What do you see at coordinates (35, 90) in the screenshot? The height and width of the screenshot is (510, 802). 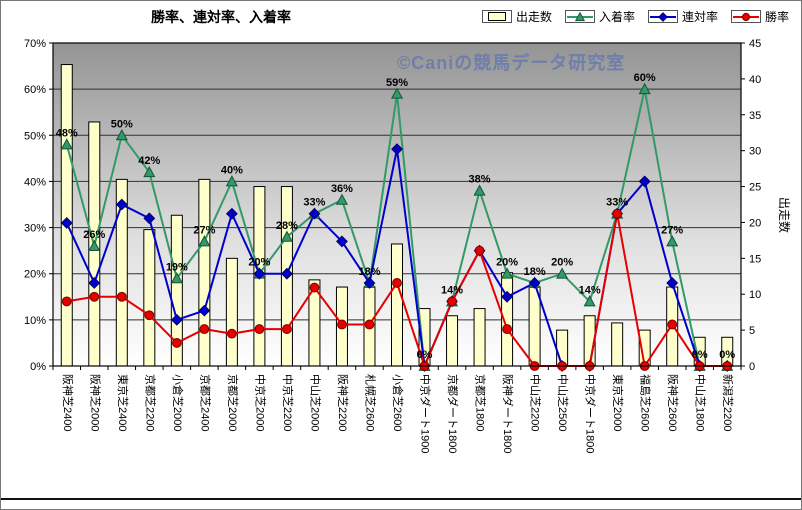 I see `left-axis-tick-label: 60%` at bounding box center [35, 90].